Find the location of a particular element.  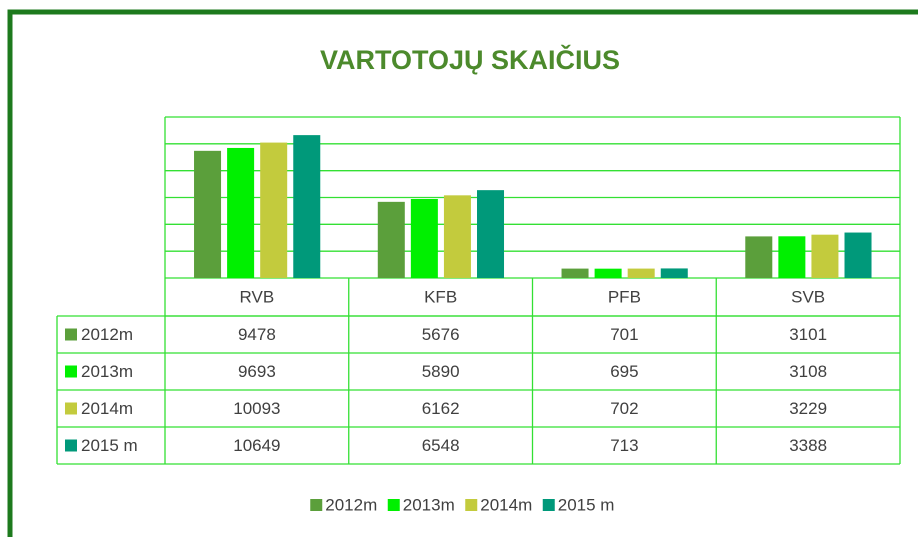

chart-title: VARTOTOJŲ SKAIČIUS is located at coordinates (470, 59).